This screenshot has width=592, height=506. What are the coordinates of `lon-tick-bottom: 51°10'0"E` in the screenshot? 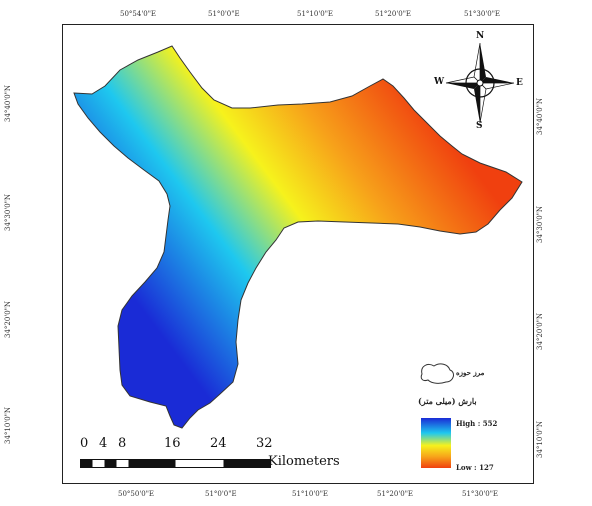 It's located at (310, 494).